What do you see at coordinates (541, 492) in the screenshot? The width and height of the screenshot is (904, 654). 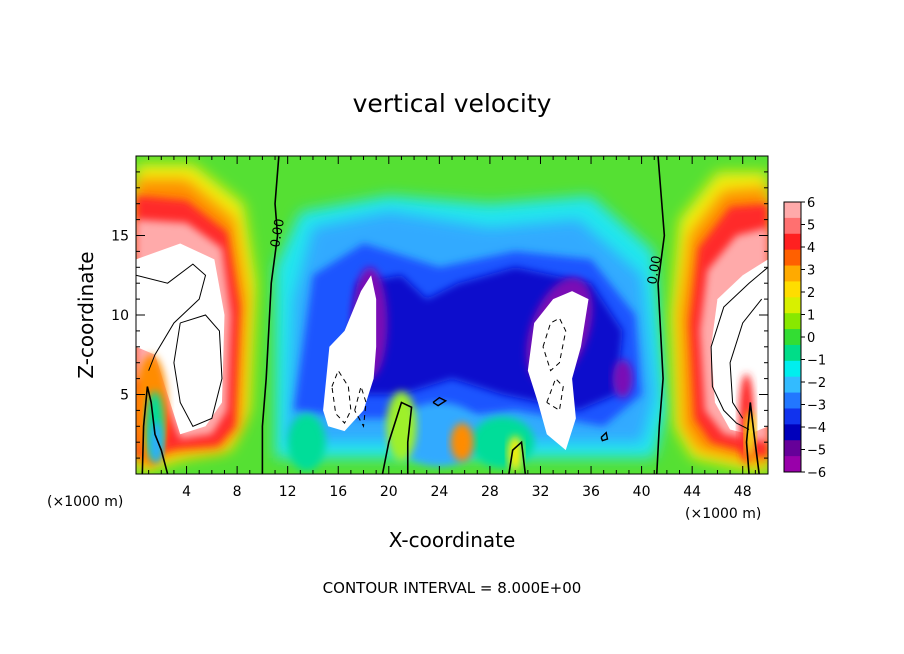 I see `x-tick-label: 32` at bounding box center [541, 492].